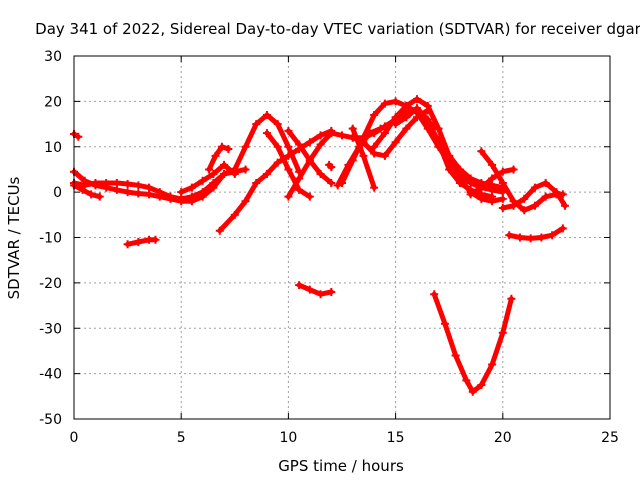  Describe the element at coordinates (181, 438) in the screenshot. I see `x-tick-label: 5` at that location.